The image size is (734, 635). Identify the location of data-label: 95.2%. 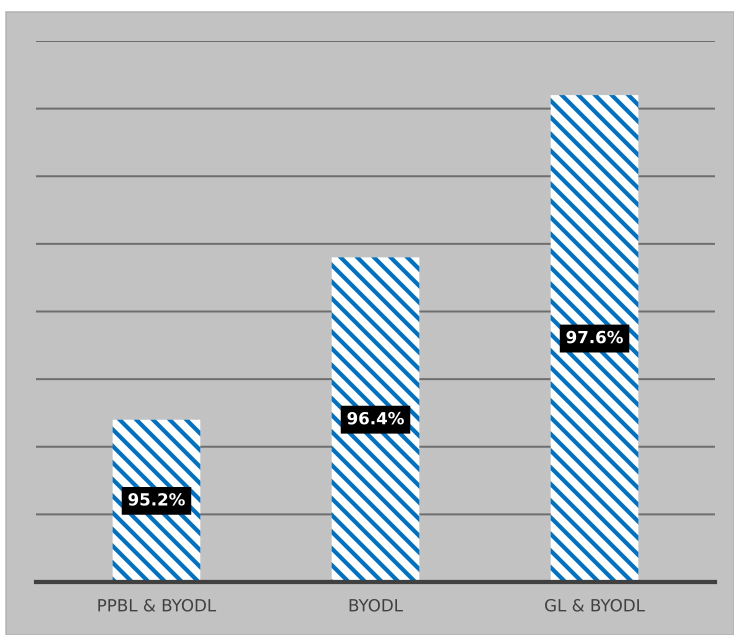
(156, 499).